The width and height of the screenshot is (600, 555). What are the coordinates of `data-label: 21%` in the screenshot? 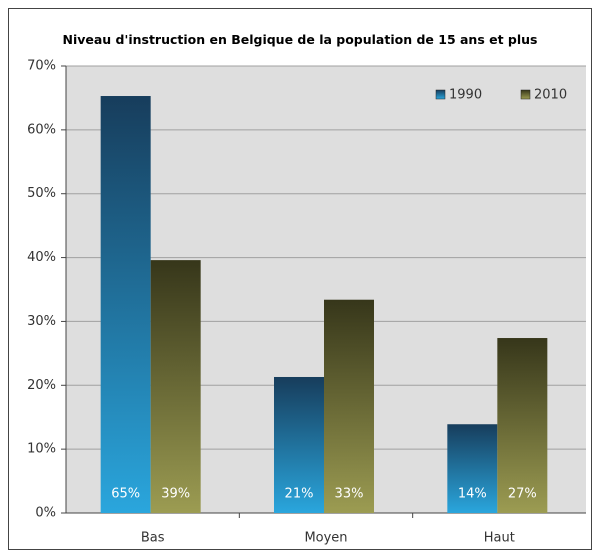 It's located at (299, 494).